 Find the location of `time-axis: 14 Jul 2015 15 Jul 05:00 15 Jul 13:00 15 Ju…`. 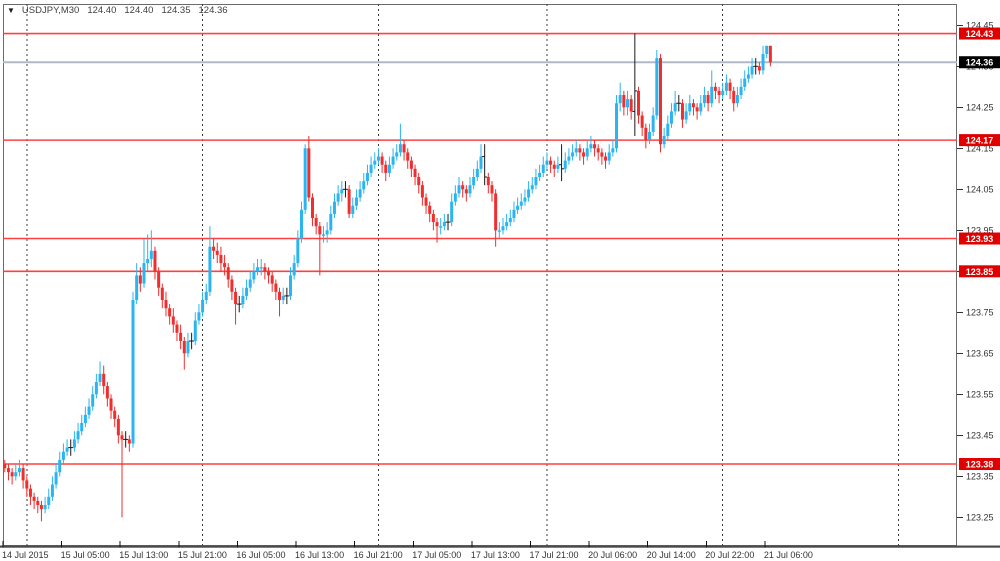

time-axis: 14 Jul 2015 15 Jul 05:00 15 Jul 13:00 15 Ju… is located at coordinates (500, 550).